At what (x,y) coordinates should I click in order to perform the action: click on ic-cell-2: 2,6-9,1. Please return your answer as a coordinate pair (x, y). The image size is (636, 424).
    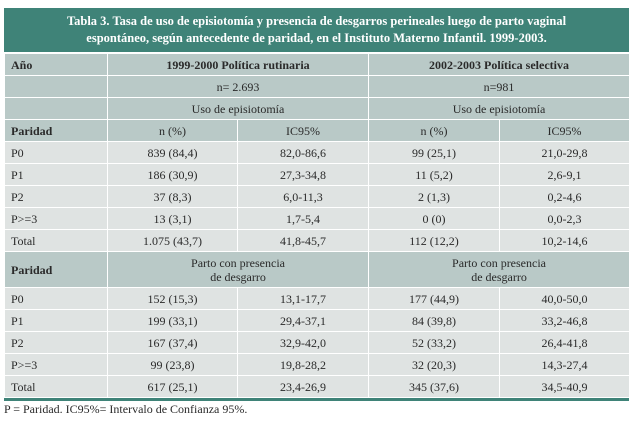
    Looking at the image, I should click on (565, 174).